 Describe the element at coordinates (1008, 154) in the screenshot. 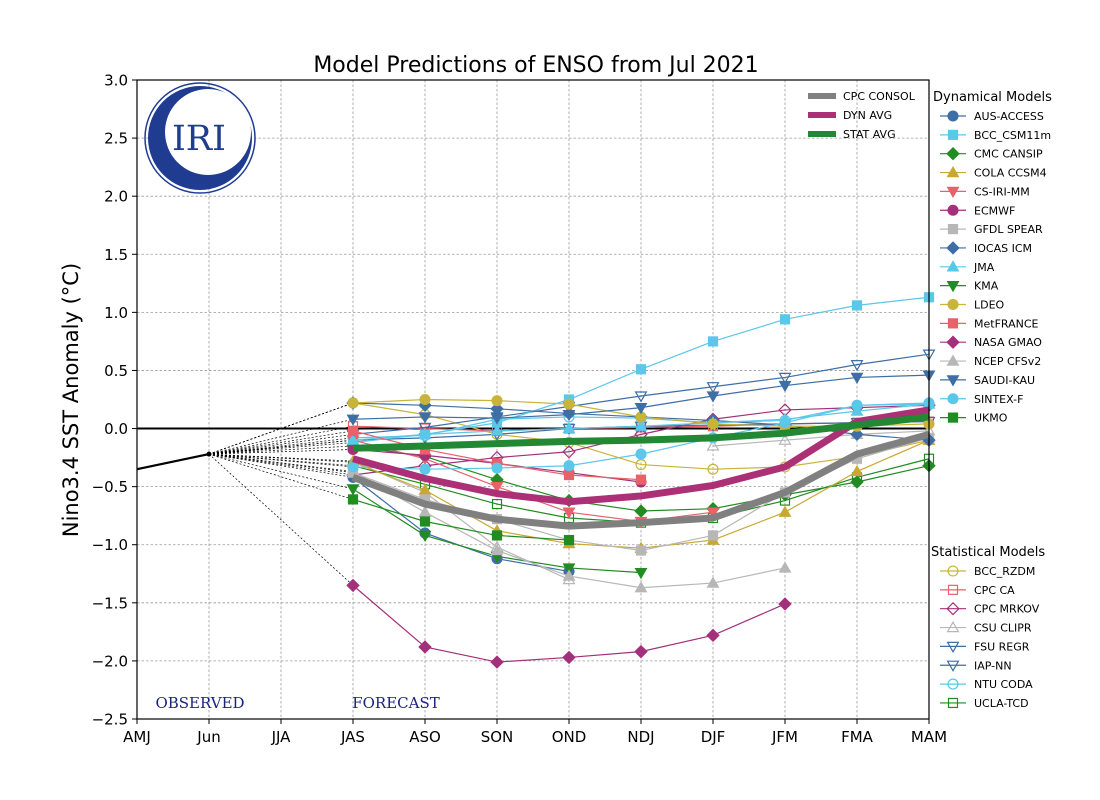

I see `legend-label-cmc-cansip: CMC CANSIP` at that location.